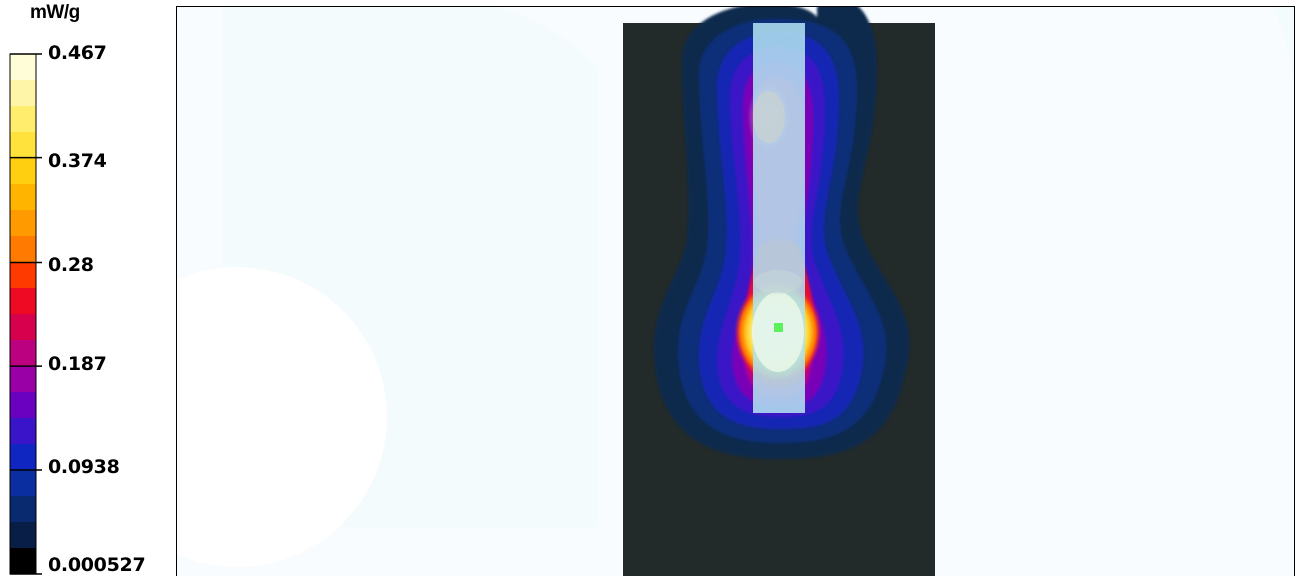 The height and width of the screenshot is (578, 1298). What do you see at coordinates (77, 53) in the screenshot?
I see `colorbar-tick-label-0: 0.467` at bounding box center [77, 53].